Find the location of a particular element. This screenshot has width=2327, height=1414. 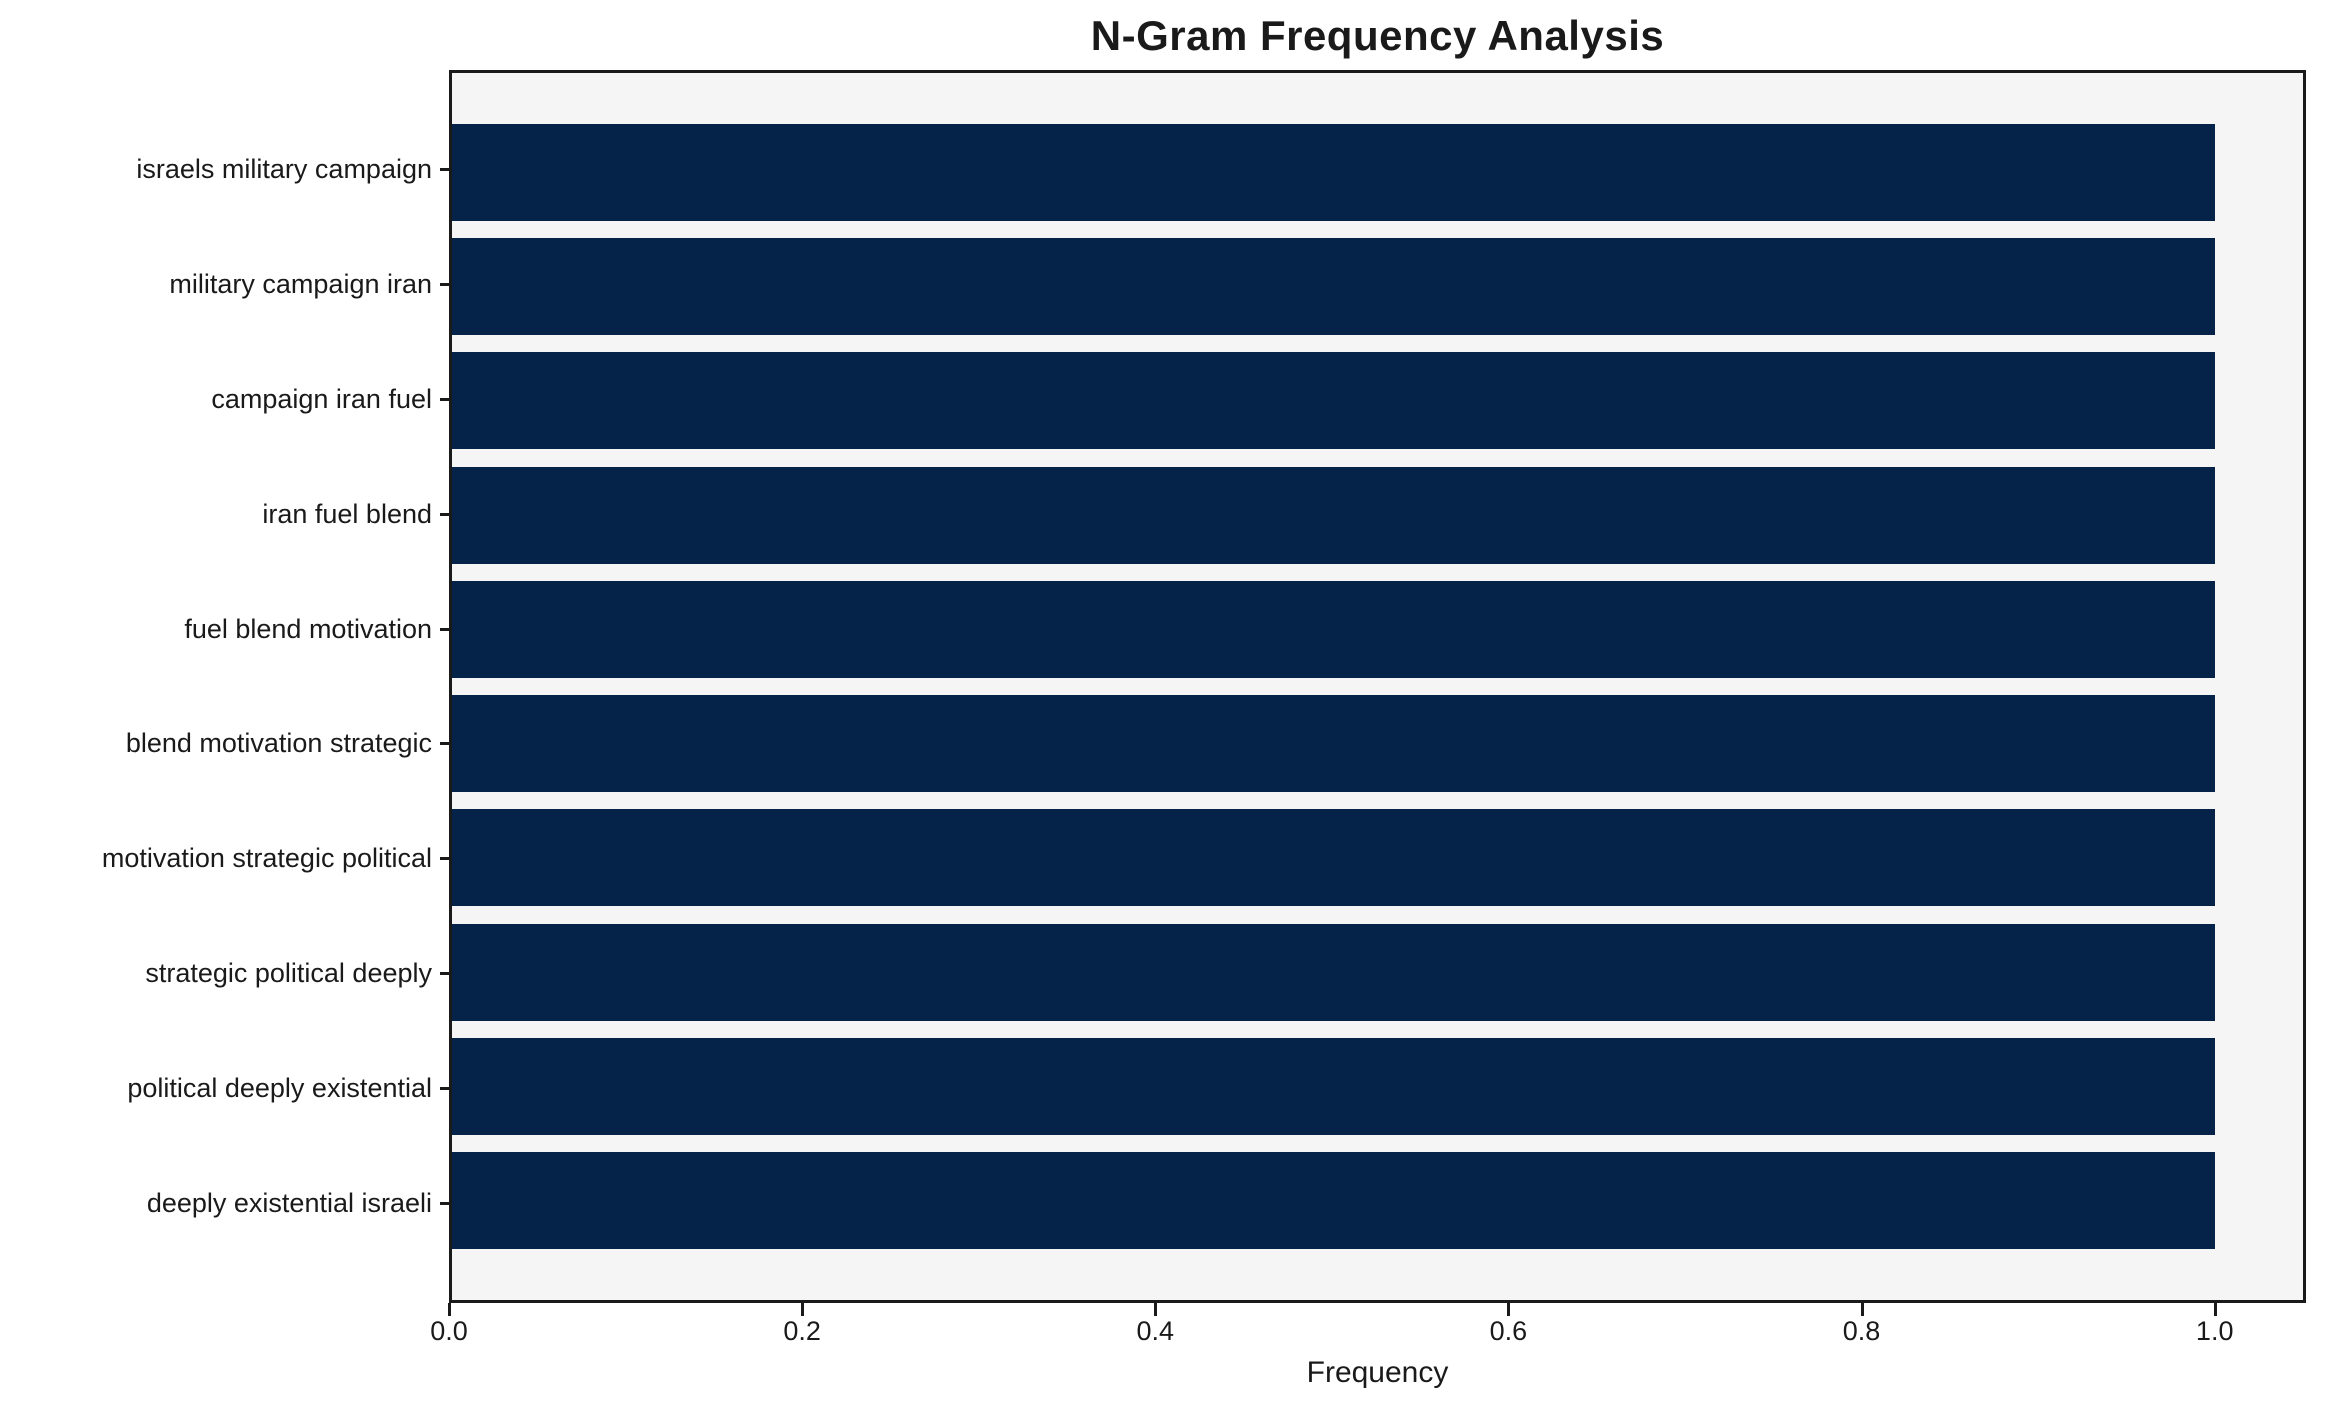

y-tick-label: political deeply existential is located at coordinates (279, 1088).